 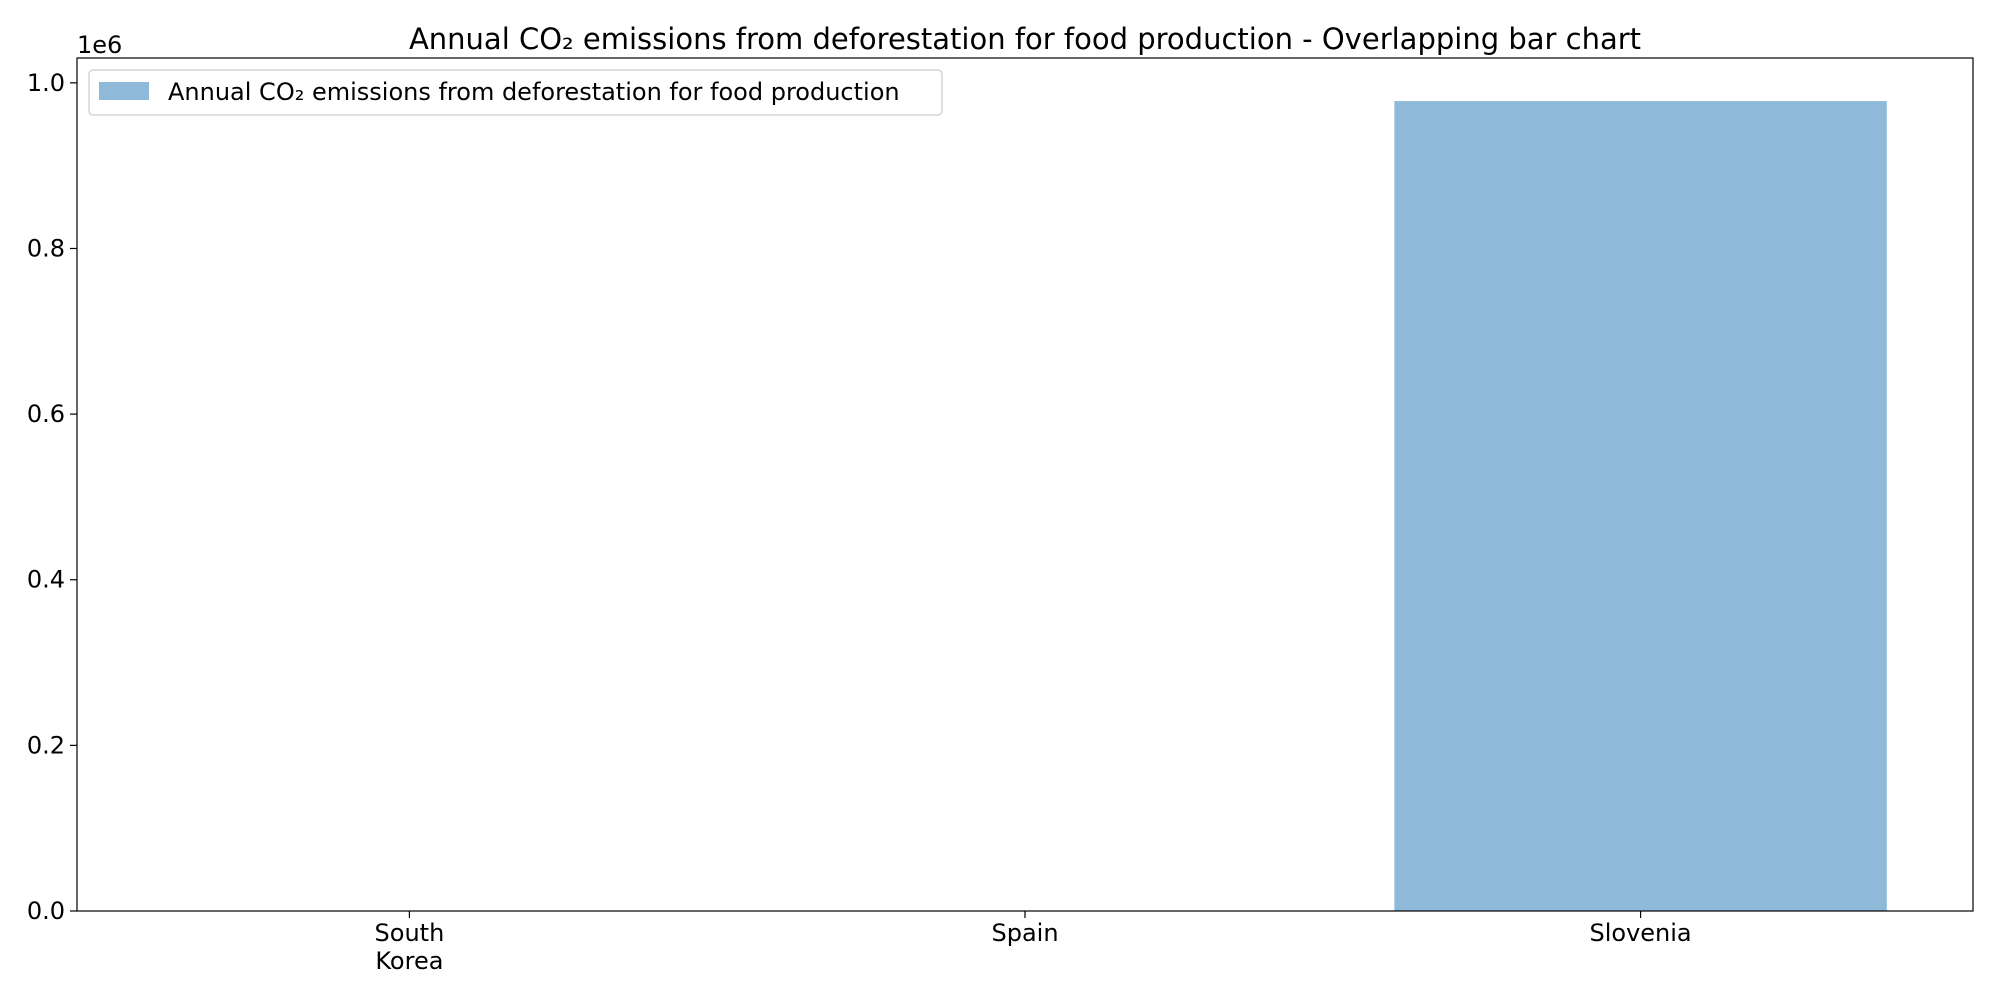 I want to click on y-axis: 0.0 0.2 0.4 0.6 0.8 1.0, so click(x=52, y=497).